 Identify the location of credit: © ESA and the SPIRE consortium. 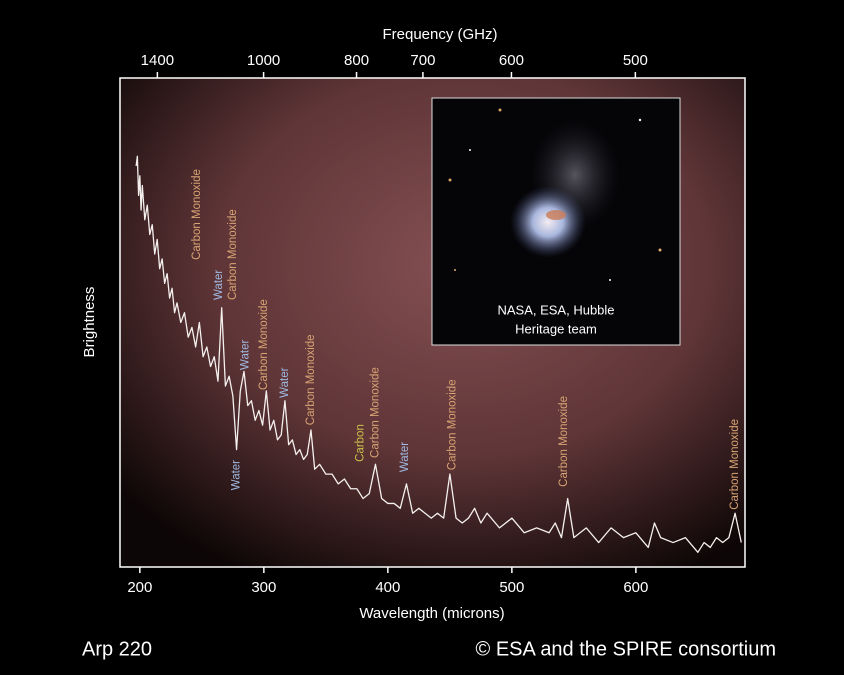
(626, 649).